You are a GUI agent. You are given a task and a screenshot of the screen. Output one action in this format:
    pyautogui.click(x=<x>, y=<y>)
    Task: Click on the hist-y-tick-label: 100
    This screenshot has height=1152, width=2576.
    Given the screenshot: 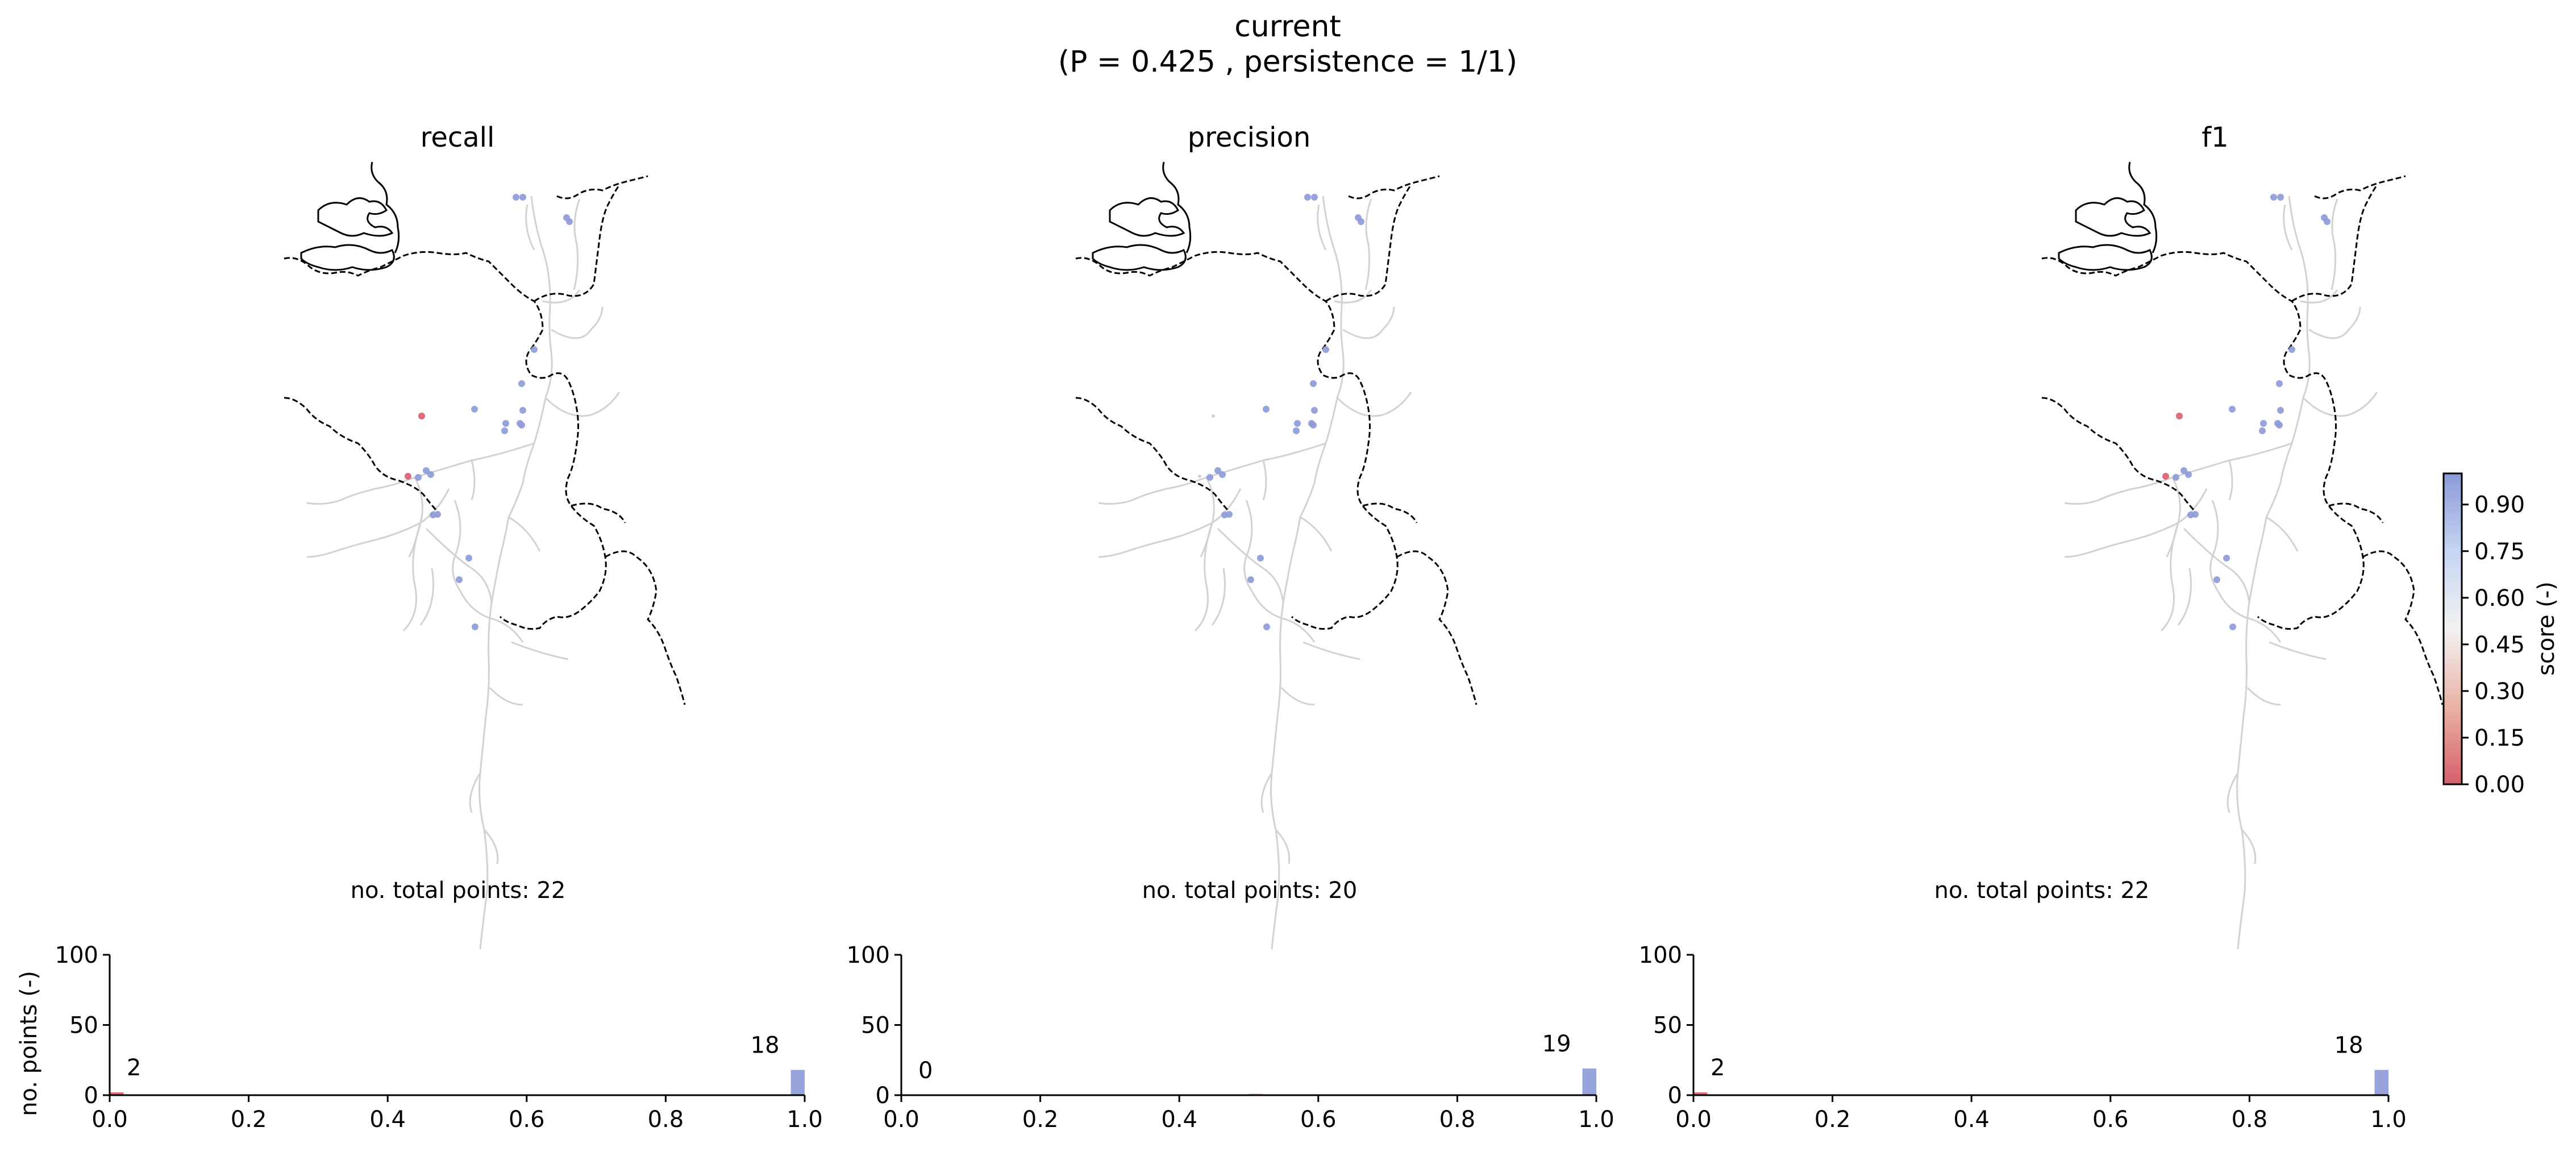 What is the action you would take?
    pyautogui.click(x=1660, y=955)
    